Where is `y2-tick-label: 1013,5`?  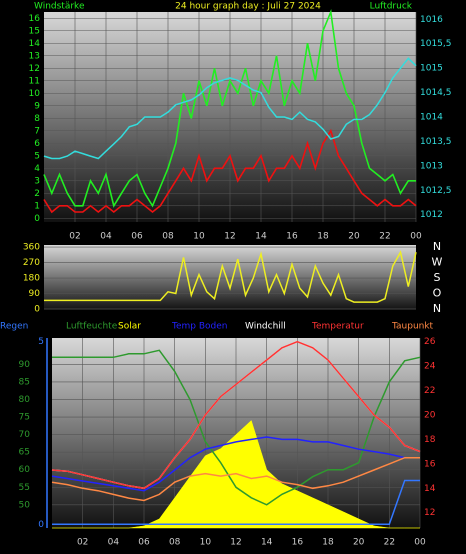
y2-tick-label: 1013,5 is located at coordinates (436, 142).